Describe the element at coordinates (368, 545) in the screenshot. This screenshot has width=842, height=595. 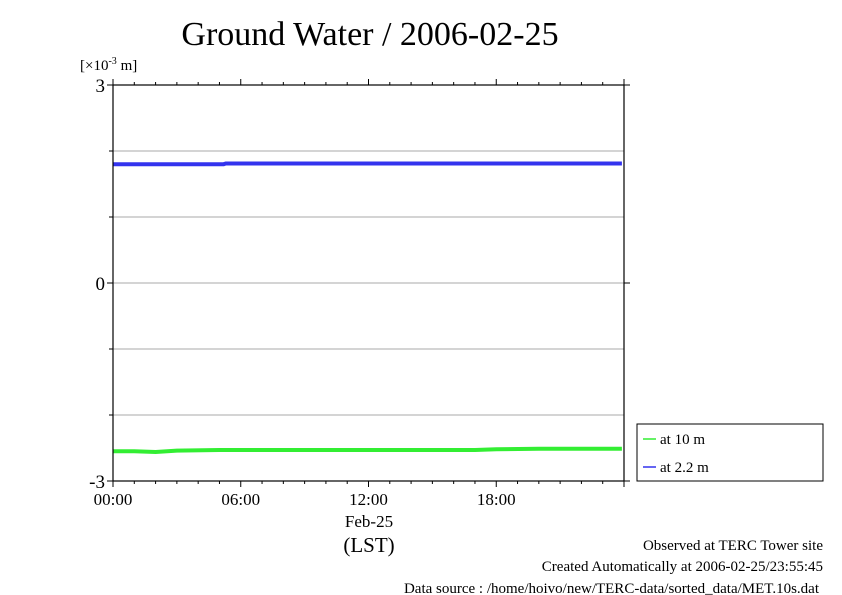
I see `x-unit-label: (LST)` at that location.